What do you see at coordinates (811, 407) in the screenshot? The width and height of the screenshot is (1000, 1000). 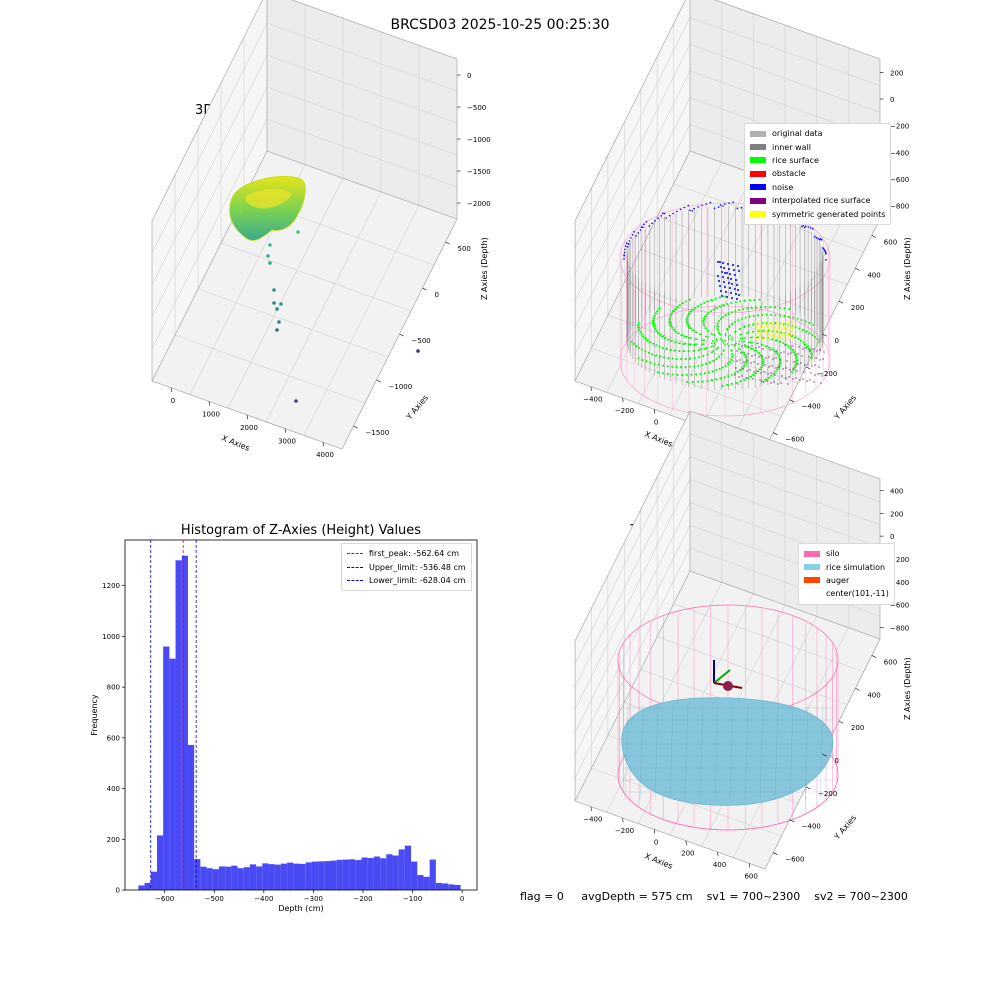 I see `classify-y-tick-label: −400` at bounding box center [811, 407].